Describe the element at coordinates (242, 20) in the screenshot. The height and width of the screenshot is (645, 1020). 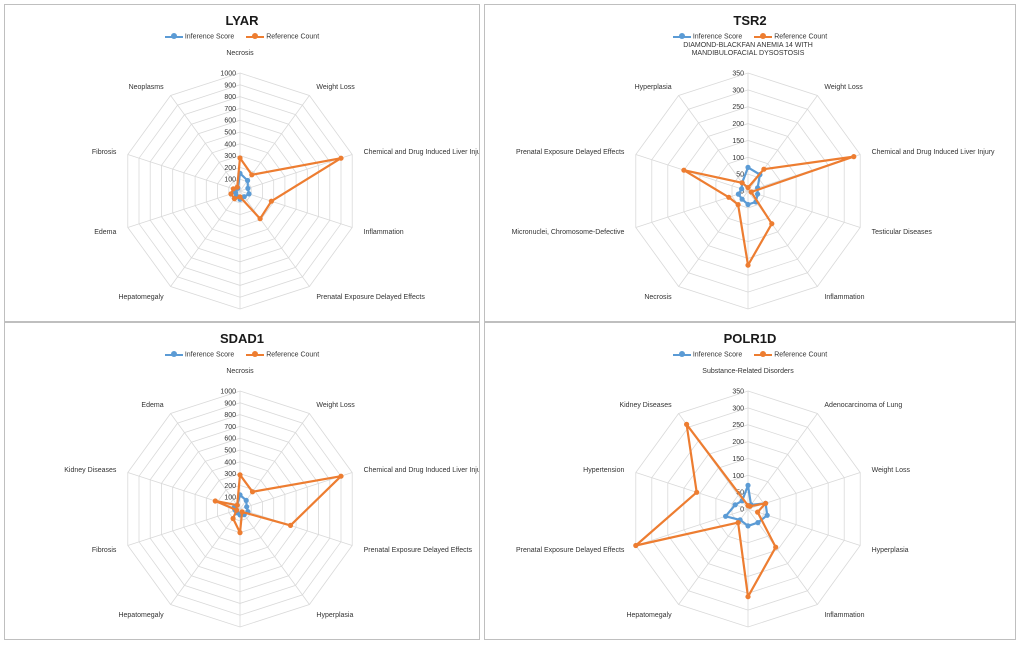
I see `chart-title: LYAR` at that location.